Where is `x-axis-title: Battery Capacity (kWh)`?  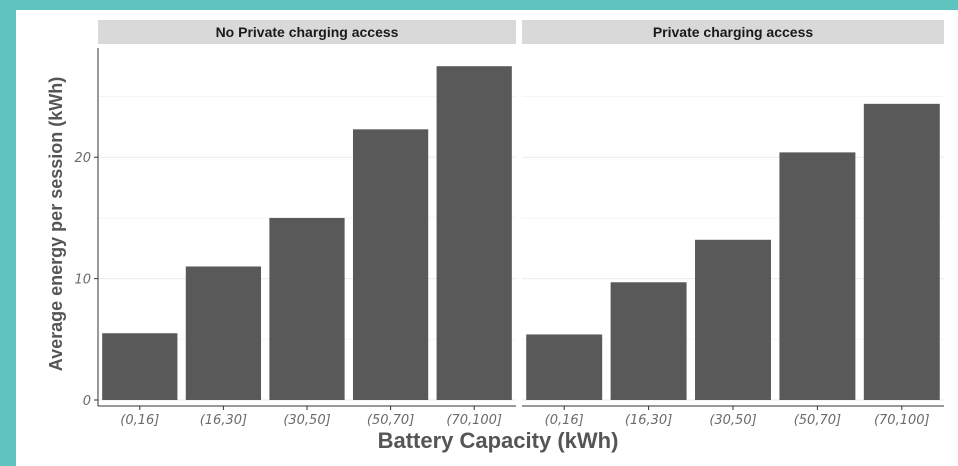
x-axis-title: Battery Capacity (kWh) is located at coordinates (498, 440).